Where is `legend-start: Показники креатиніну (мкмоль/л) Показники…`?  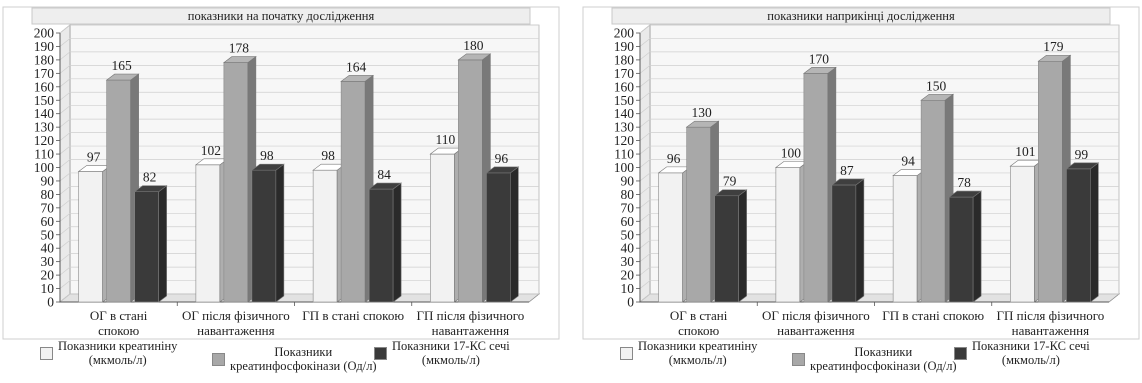
legend-start: Показники креатиніну (мкмоль/л) Показники… is located at coordinates (281, 359).